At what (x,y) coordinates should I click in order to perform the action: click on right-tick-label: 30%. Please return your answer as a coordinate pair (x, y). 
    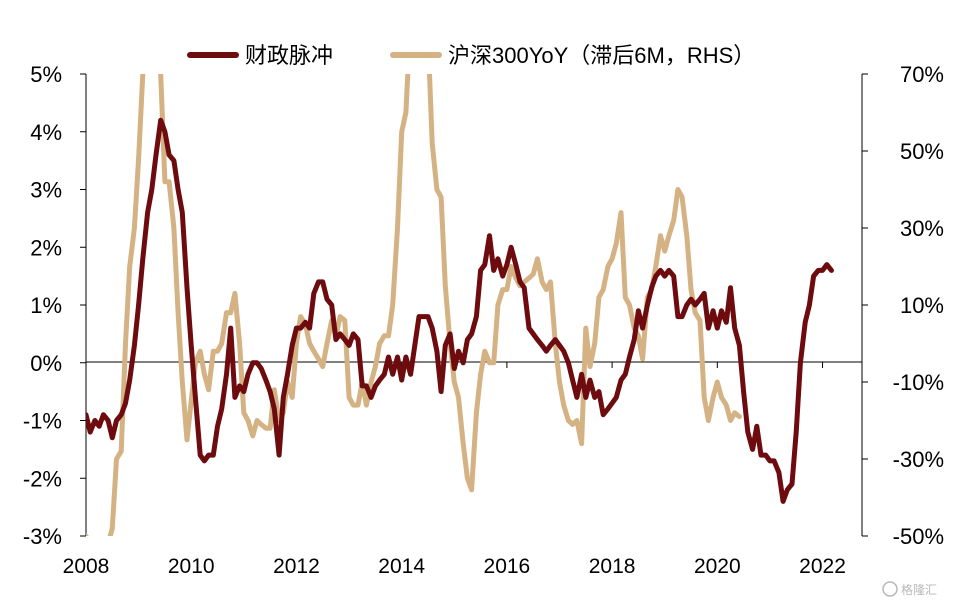
    Looking at the image, I should click on (922, 228).